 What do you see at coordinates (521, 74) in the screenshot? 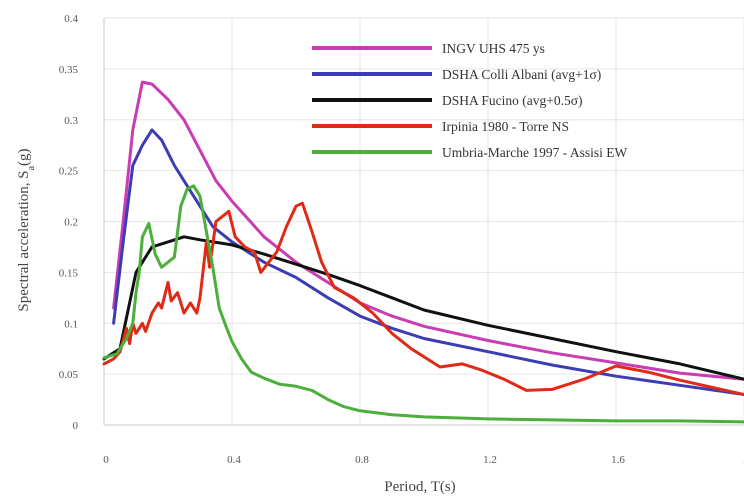
I see `legend-label-2: DSHA Colli Albani (avg+1σ)` at bounding box center [521, 74].